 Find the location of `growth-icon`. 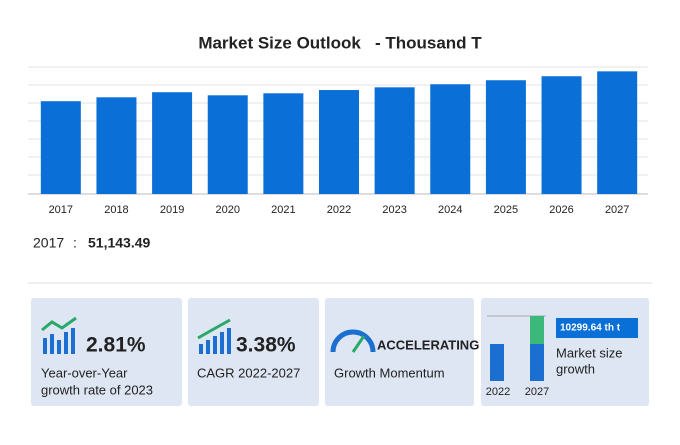

growth-icon is located at coordinates (562, 348).